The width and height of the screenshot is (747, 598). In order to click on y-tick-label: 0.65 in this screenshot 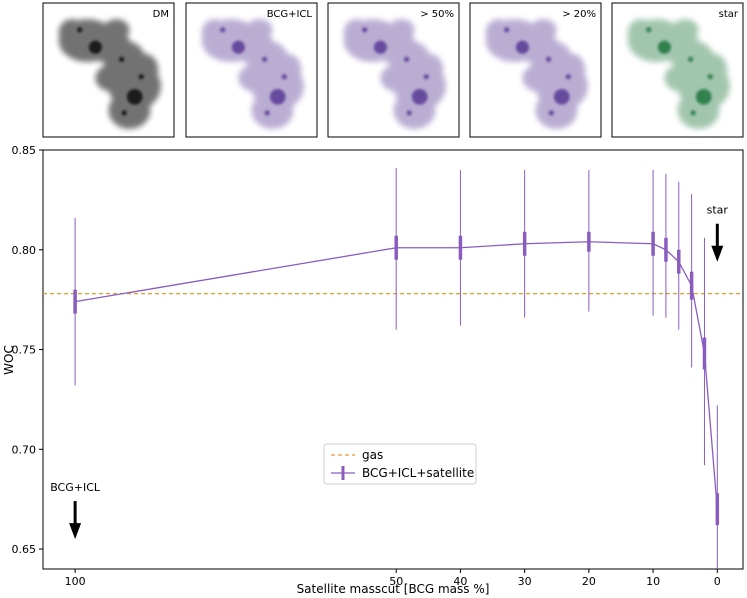, I will do `click(24, 549)`.